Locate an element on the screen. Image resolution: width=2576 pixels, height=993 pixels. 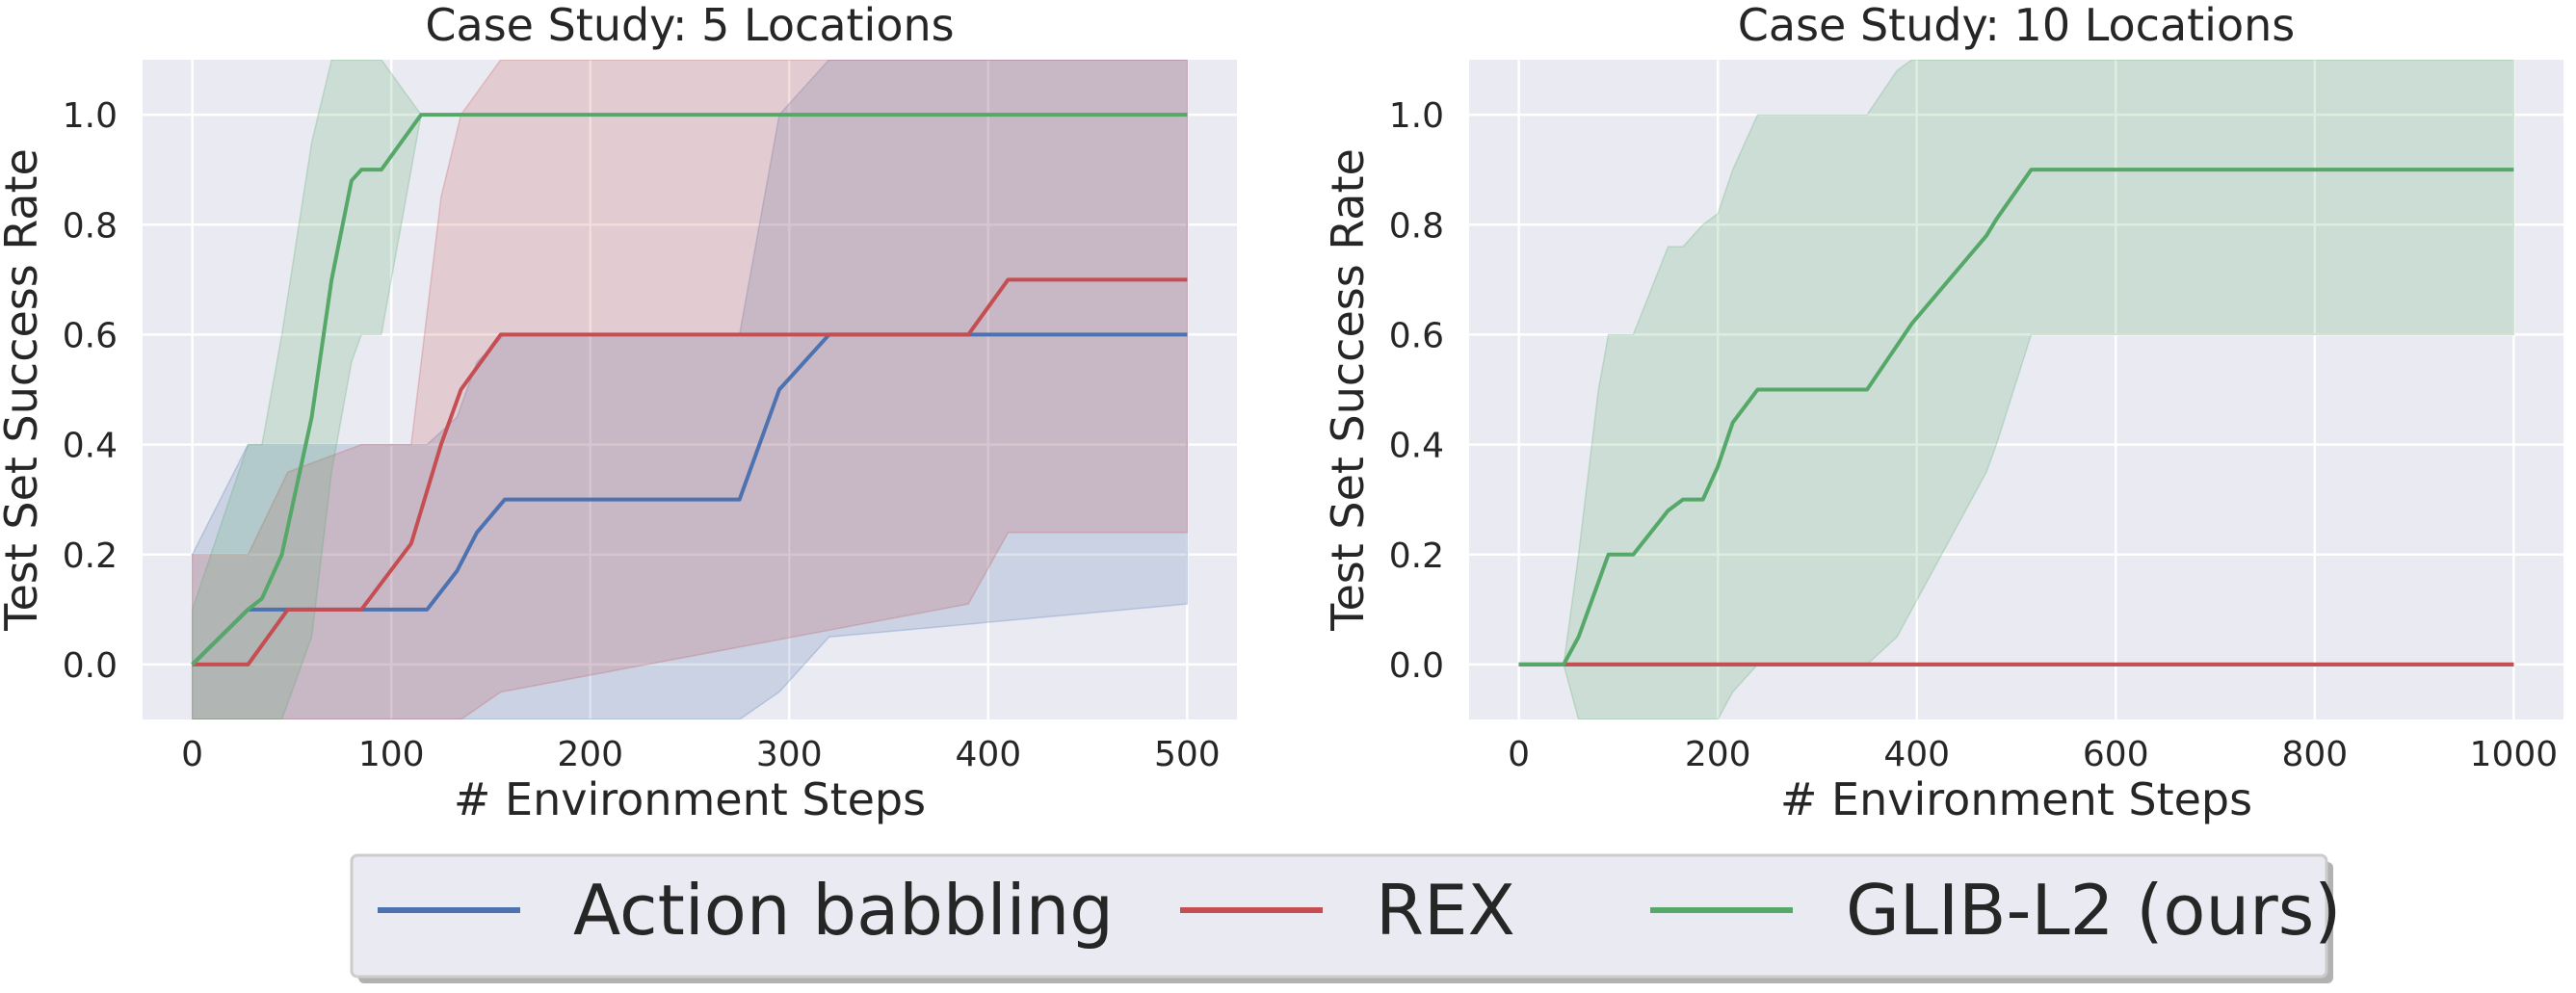
x-tick-label: 100 is located at coordinates (391, 754).